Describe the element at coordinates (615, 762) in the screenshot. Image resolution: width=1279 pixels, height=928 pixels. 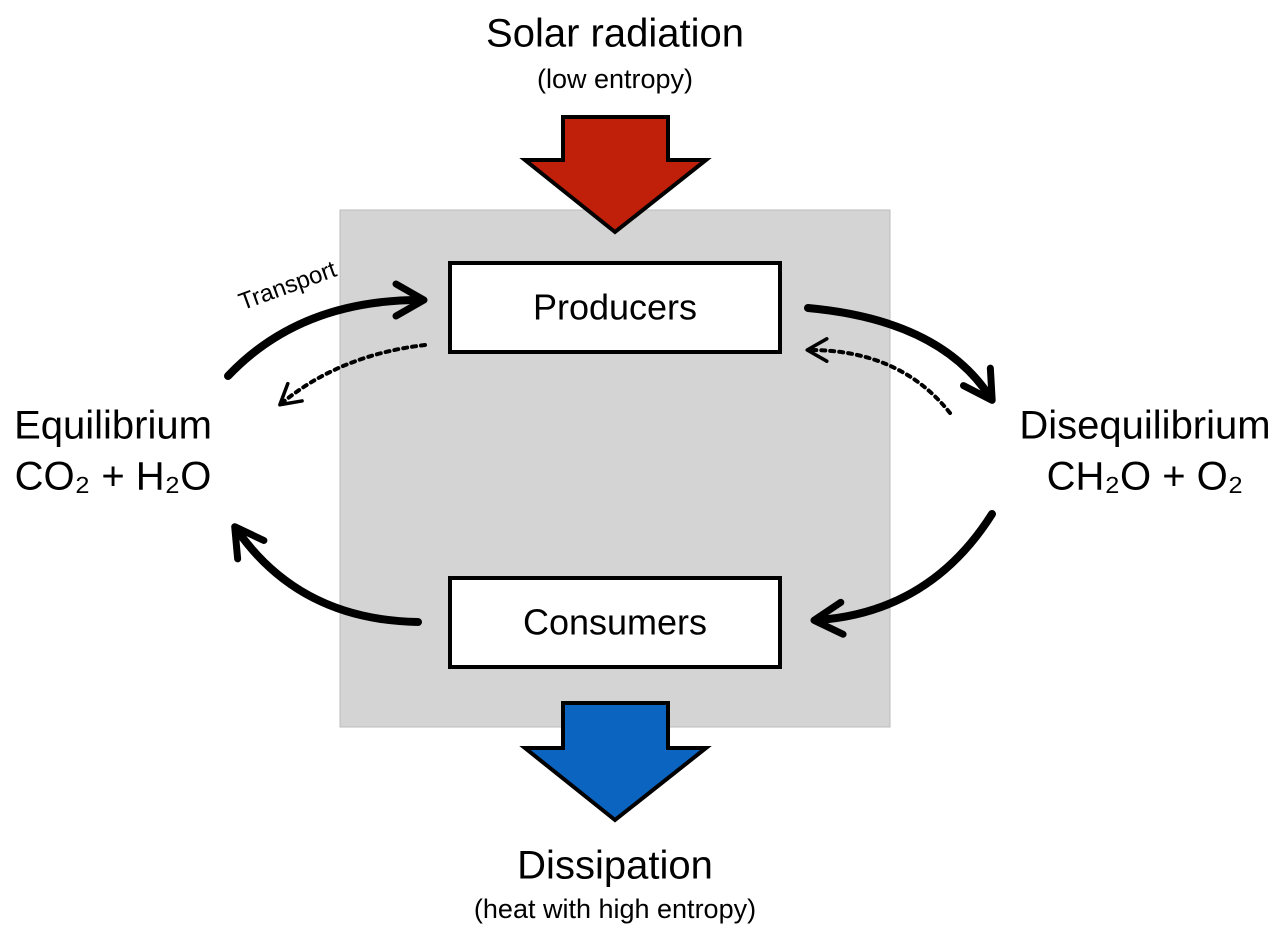
I see `dissipation-arrow` at that location.